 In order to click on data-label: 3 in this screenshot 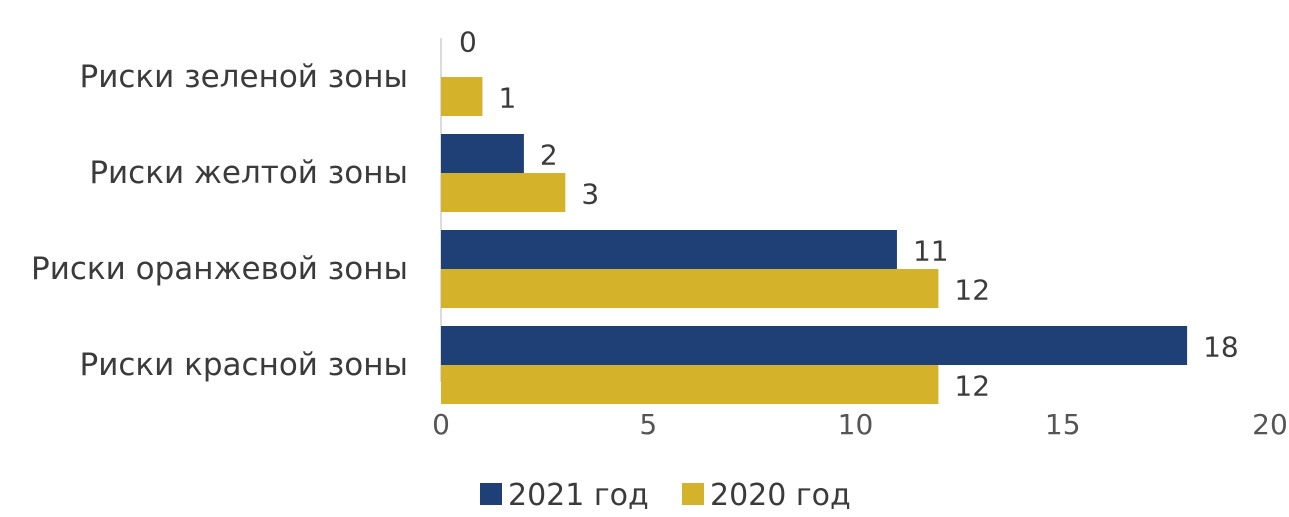, I will do `click(590, 194)`.